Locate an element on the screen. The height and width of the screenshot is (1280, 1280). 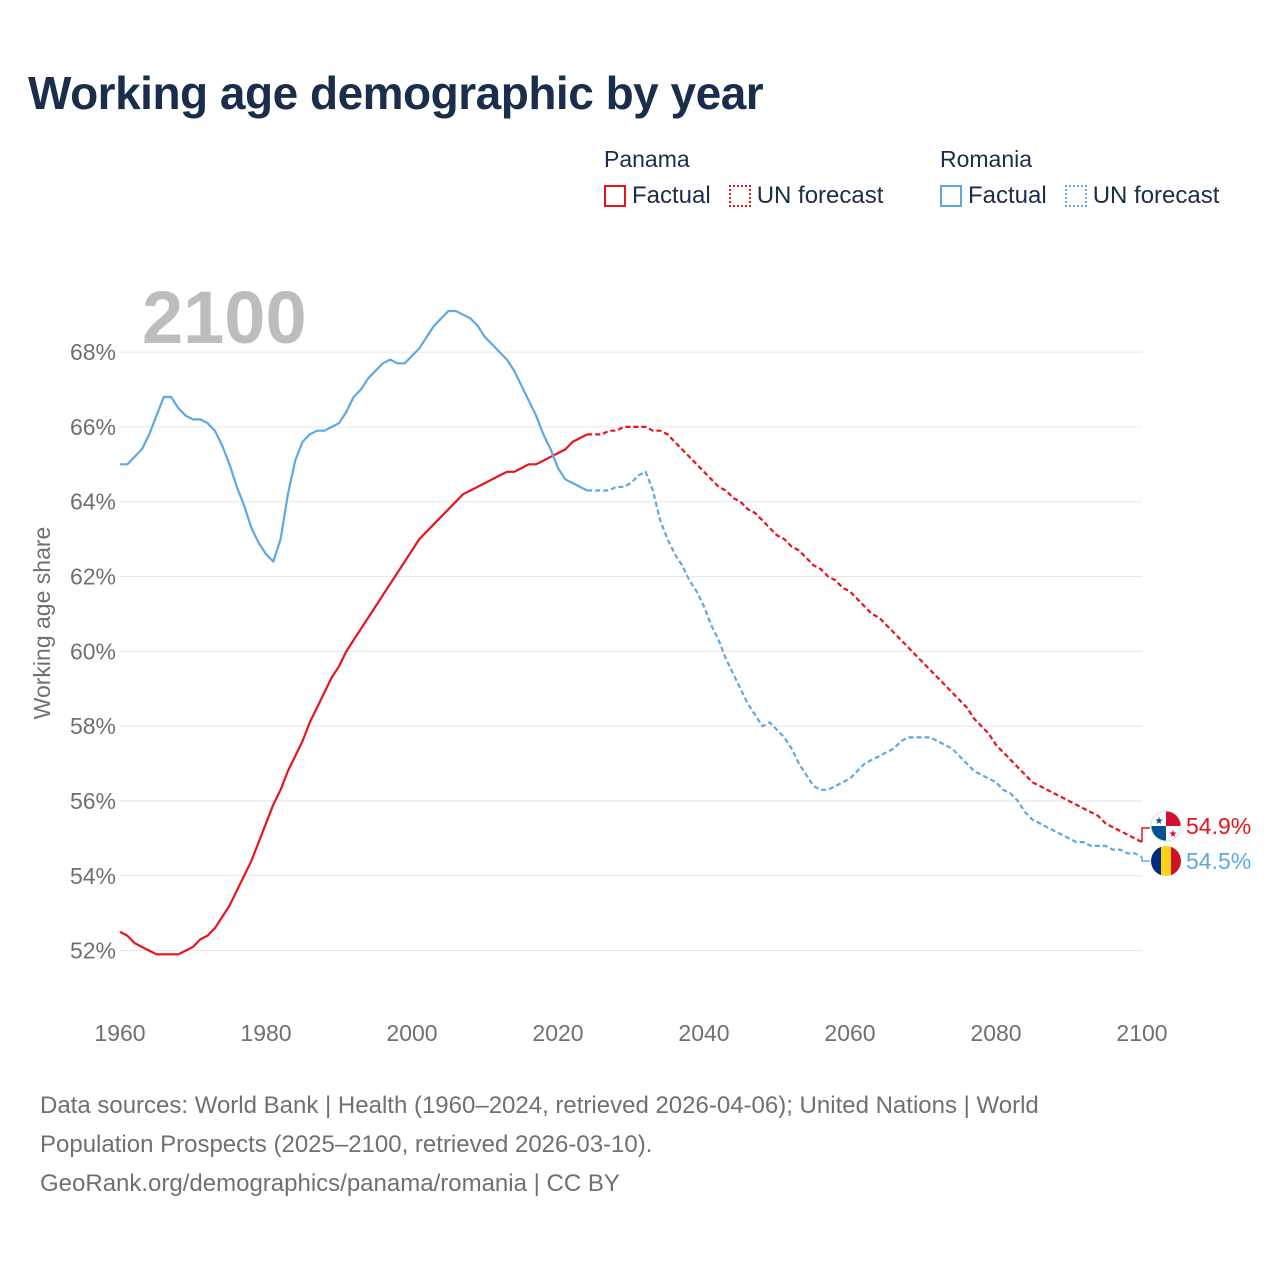
y-axis-label: Working age share is located at coordinates (42, 623).